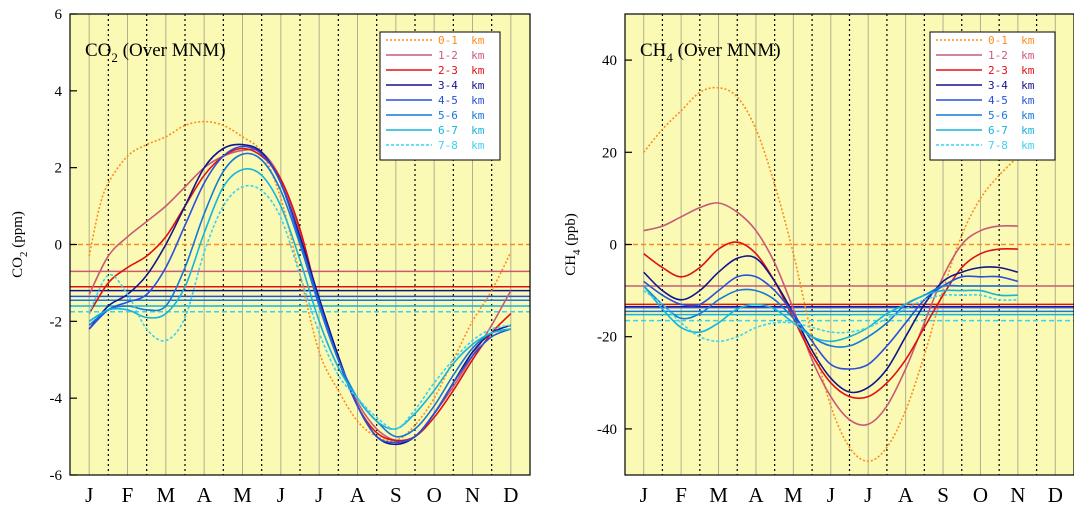 This screenshot has height=513, width=1074. What do you see at coordinates (24, 255) in the screenshot?
I see `co2-ylabel-sub: 2` at bounding box center [24, 255].